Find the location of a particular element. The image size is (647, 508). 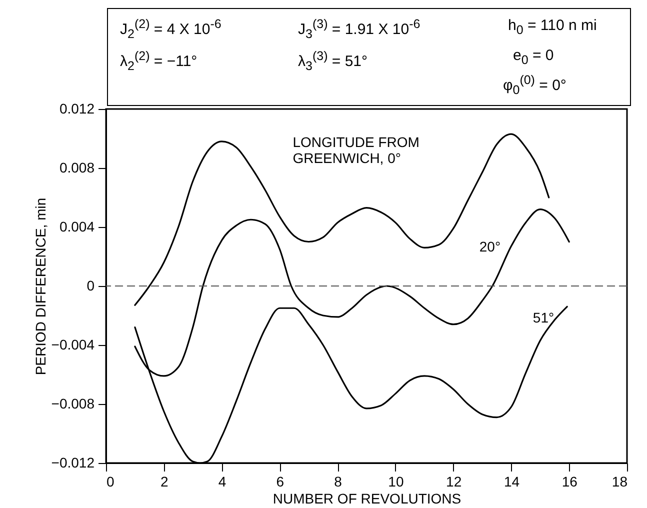

y-tick-label: −0.012 is located at coordinates (73, 462).